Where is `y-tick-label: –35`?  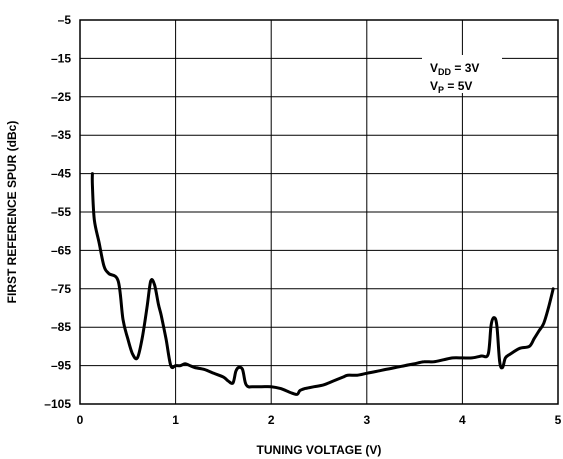 y-tick-label: –35 is located at coordinates (61, 135).